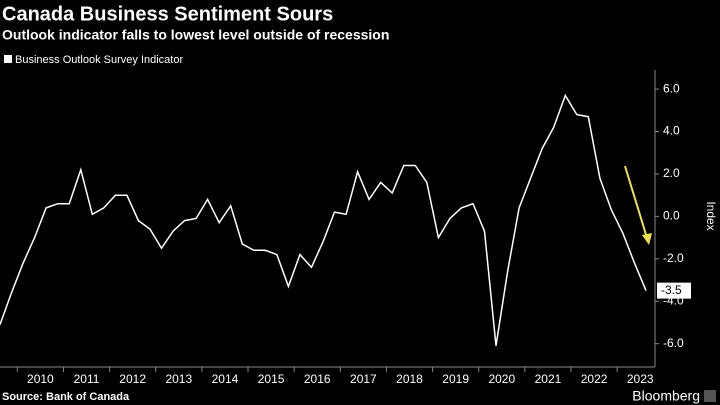 This screenshot has height=405, width=720. What do you see at coordinates (132, 379) in the screenshot?
I see `x-tick-label: 2012` at bounding box center [132, 379].